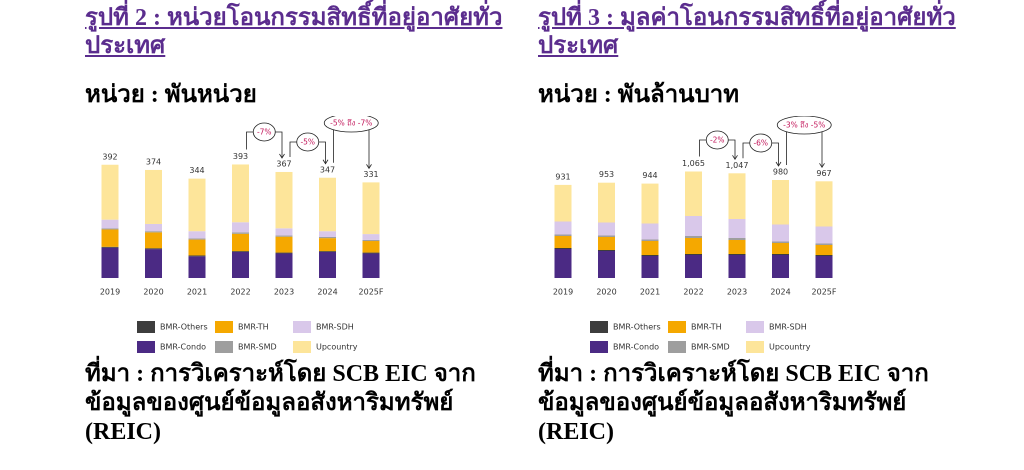 Image resolution: width=1024 pixels, height=470 pixels. Describe the element at coordinates (327, 169) in the screenshot. I see `total-label: 347` at that location.